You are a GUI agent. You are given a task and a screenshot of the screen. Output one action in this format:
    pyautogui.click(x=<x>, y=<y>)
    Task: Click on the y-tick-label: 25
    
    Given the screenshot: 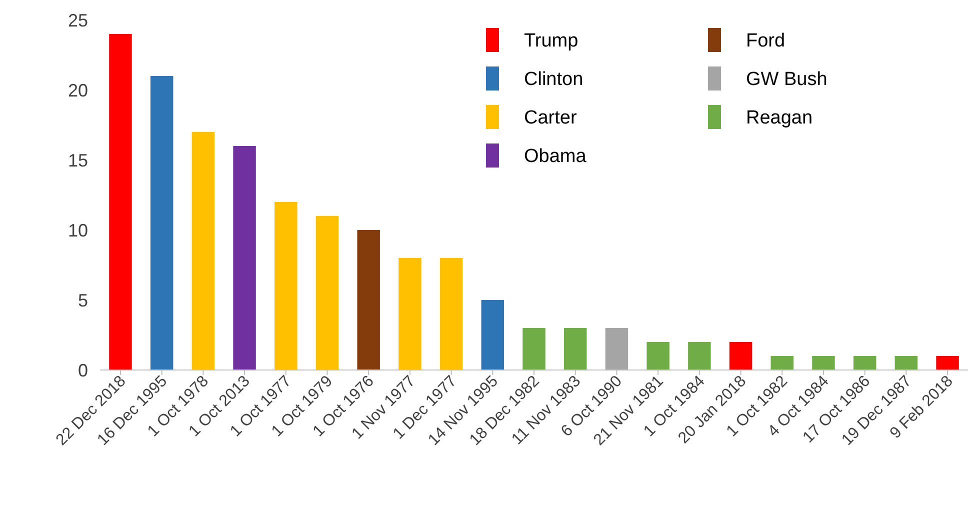 What is the action you would take?
    pyautogui.click(x=78, y=20)
    